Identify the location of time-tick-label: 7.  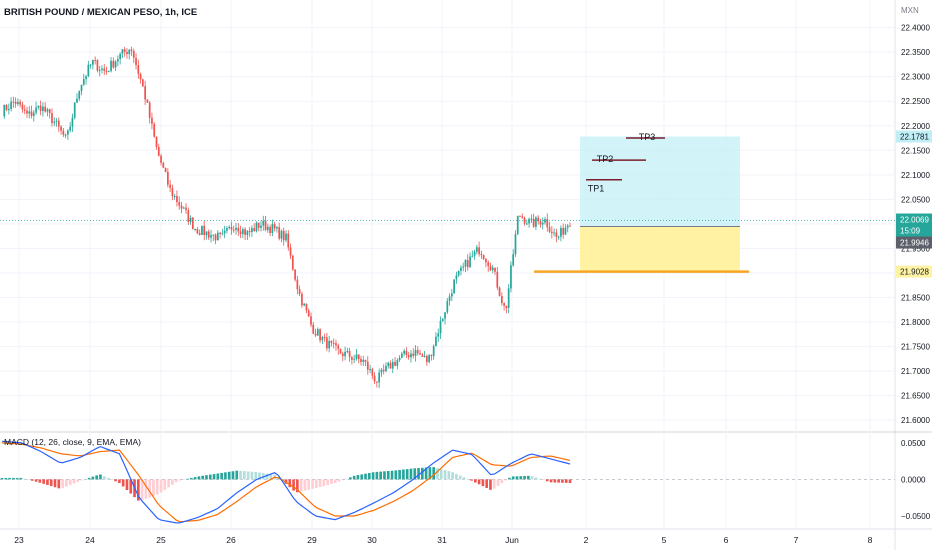
(796, 540).